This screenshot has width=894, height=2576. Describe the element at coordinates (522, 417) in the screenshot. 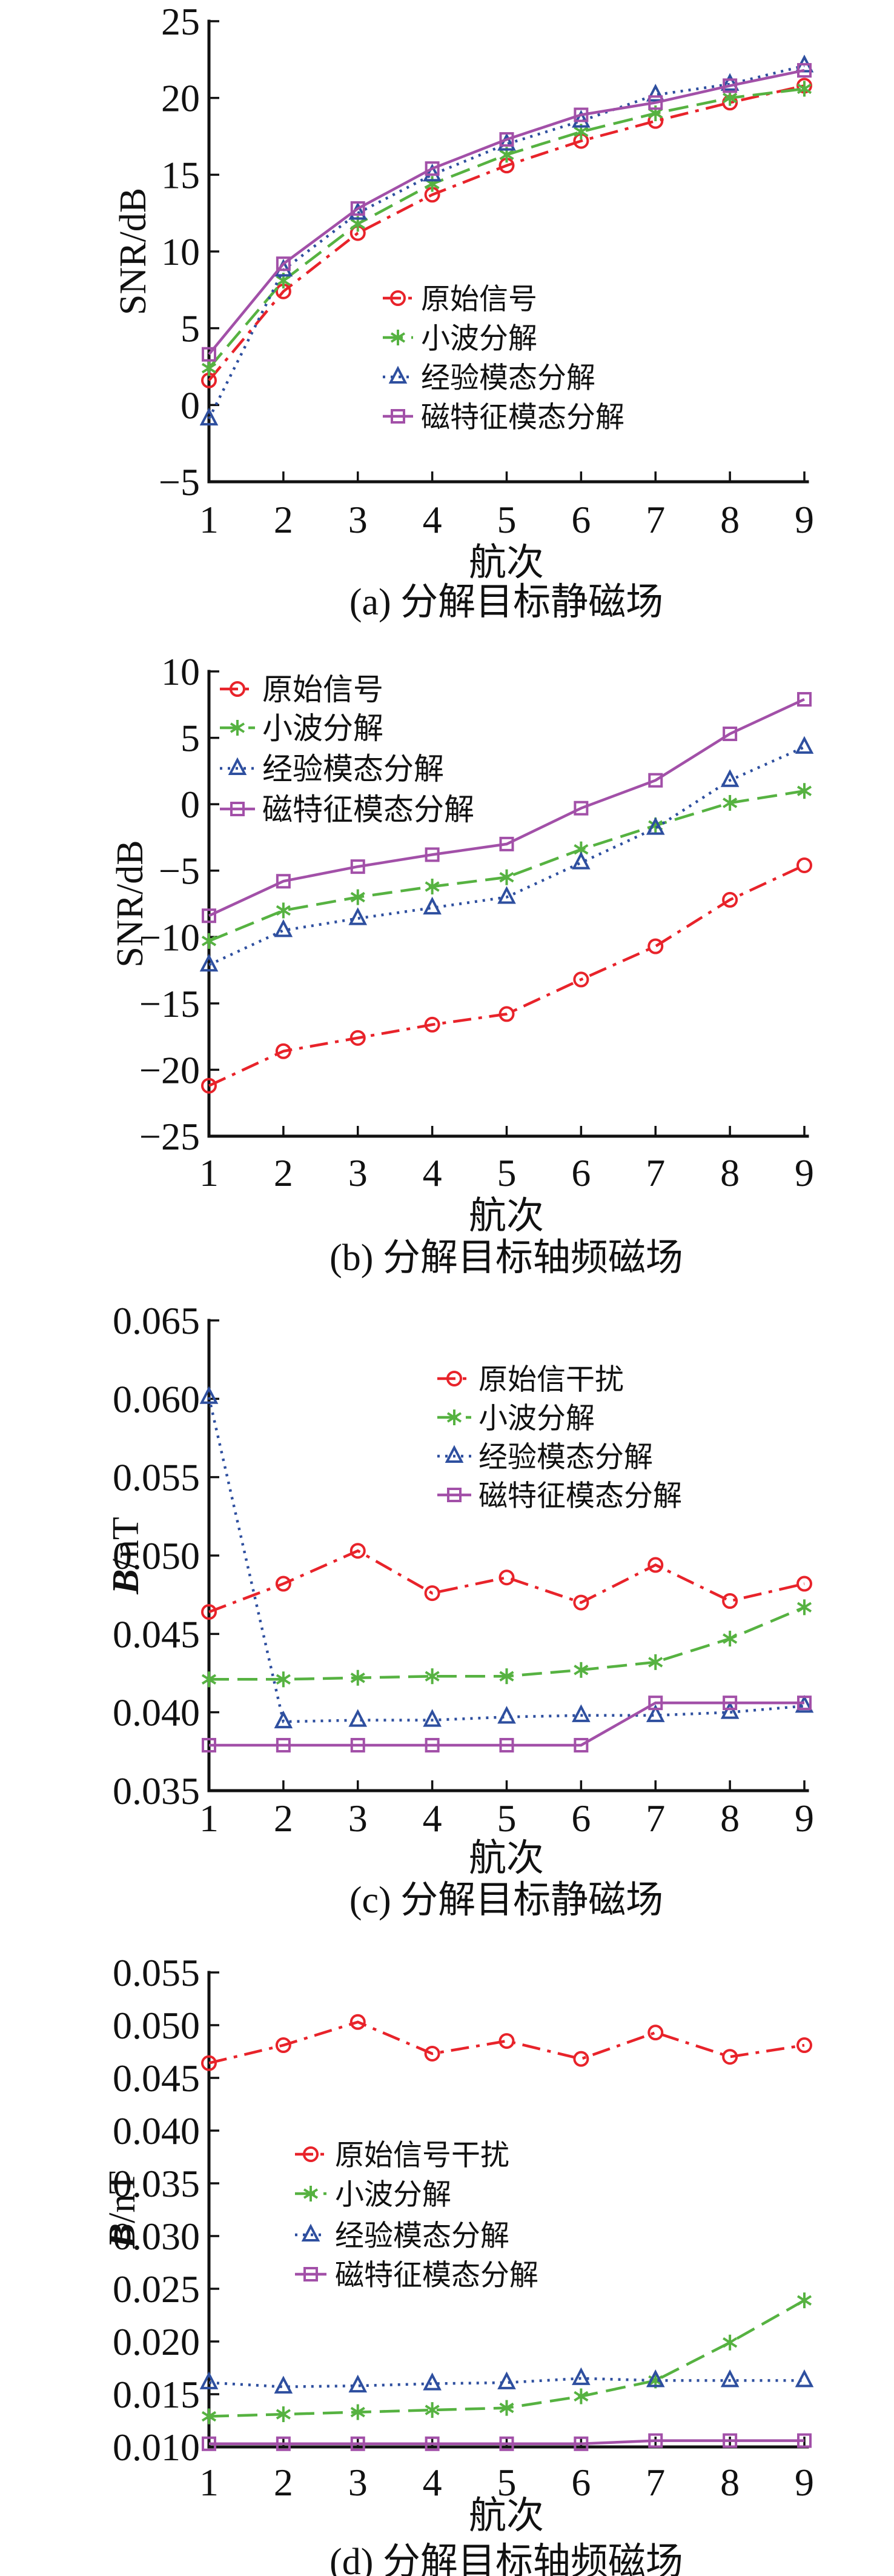

I see `legend-label: 磁特征模态分解` at that location.